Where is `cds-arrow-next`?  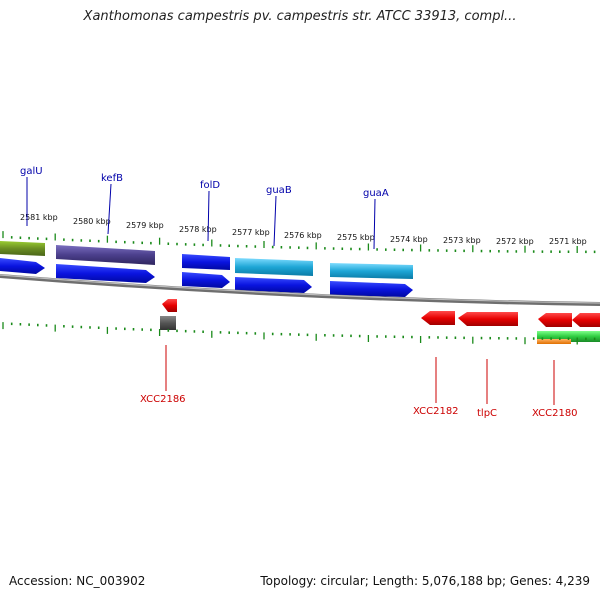
cds-arrow-next is located at coordinates (586, 320).